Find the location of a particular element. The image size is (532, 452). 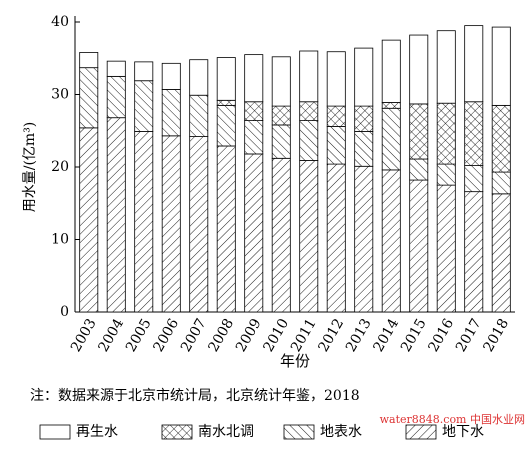

x-tick-label: 2005 is located at coordinates (139, 335).